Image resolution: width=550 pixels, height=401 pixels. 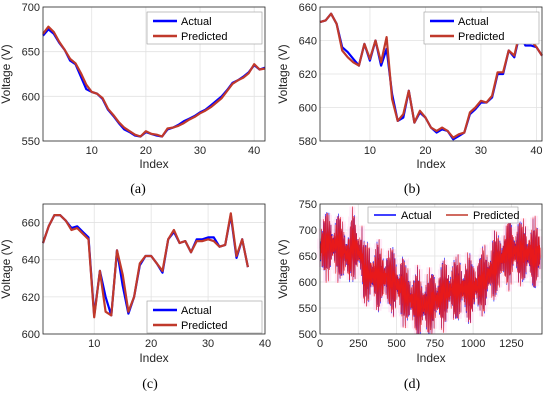 What do you see at coordinates (308, 142) in the screenshot?
I see `y-tick-label: 580` at bounding box center [308, 142].